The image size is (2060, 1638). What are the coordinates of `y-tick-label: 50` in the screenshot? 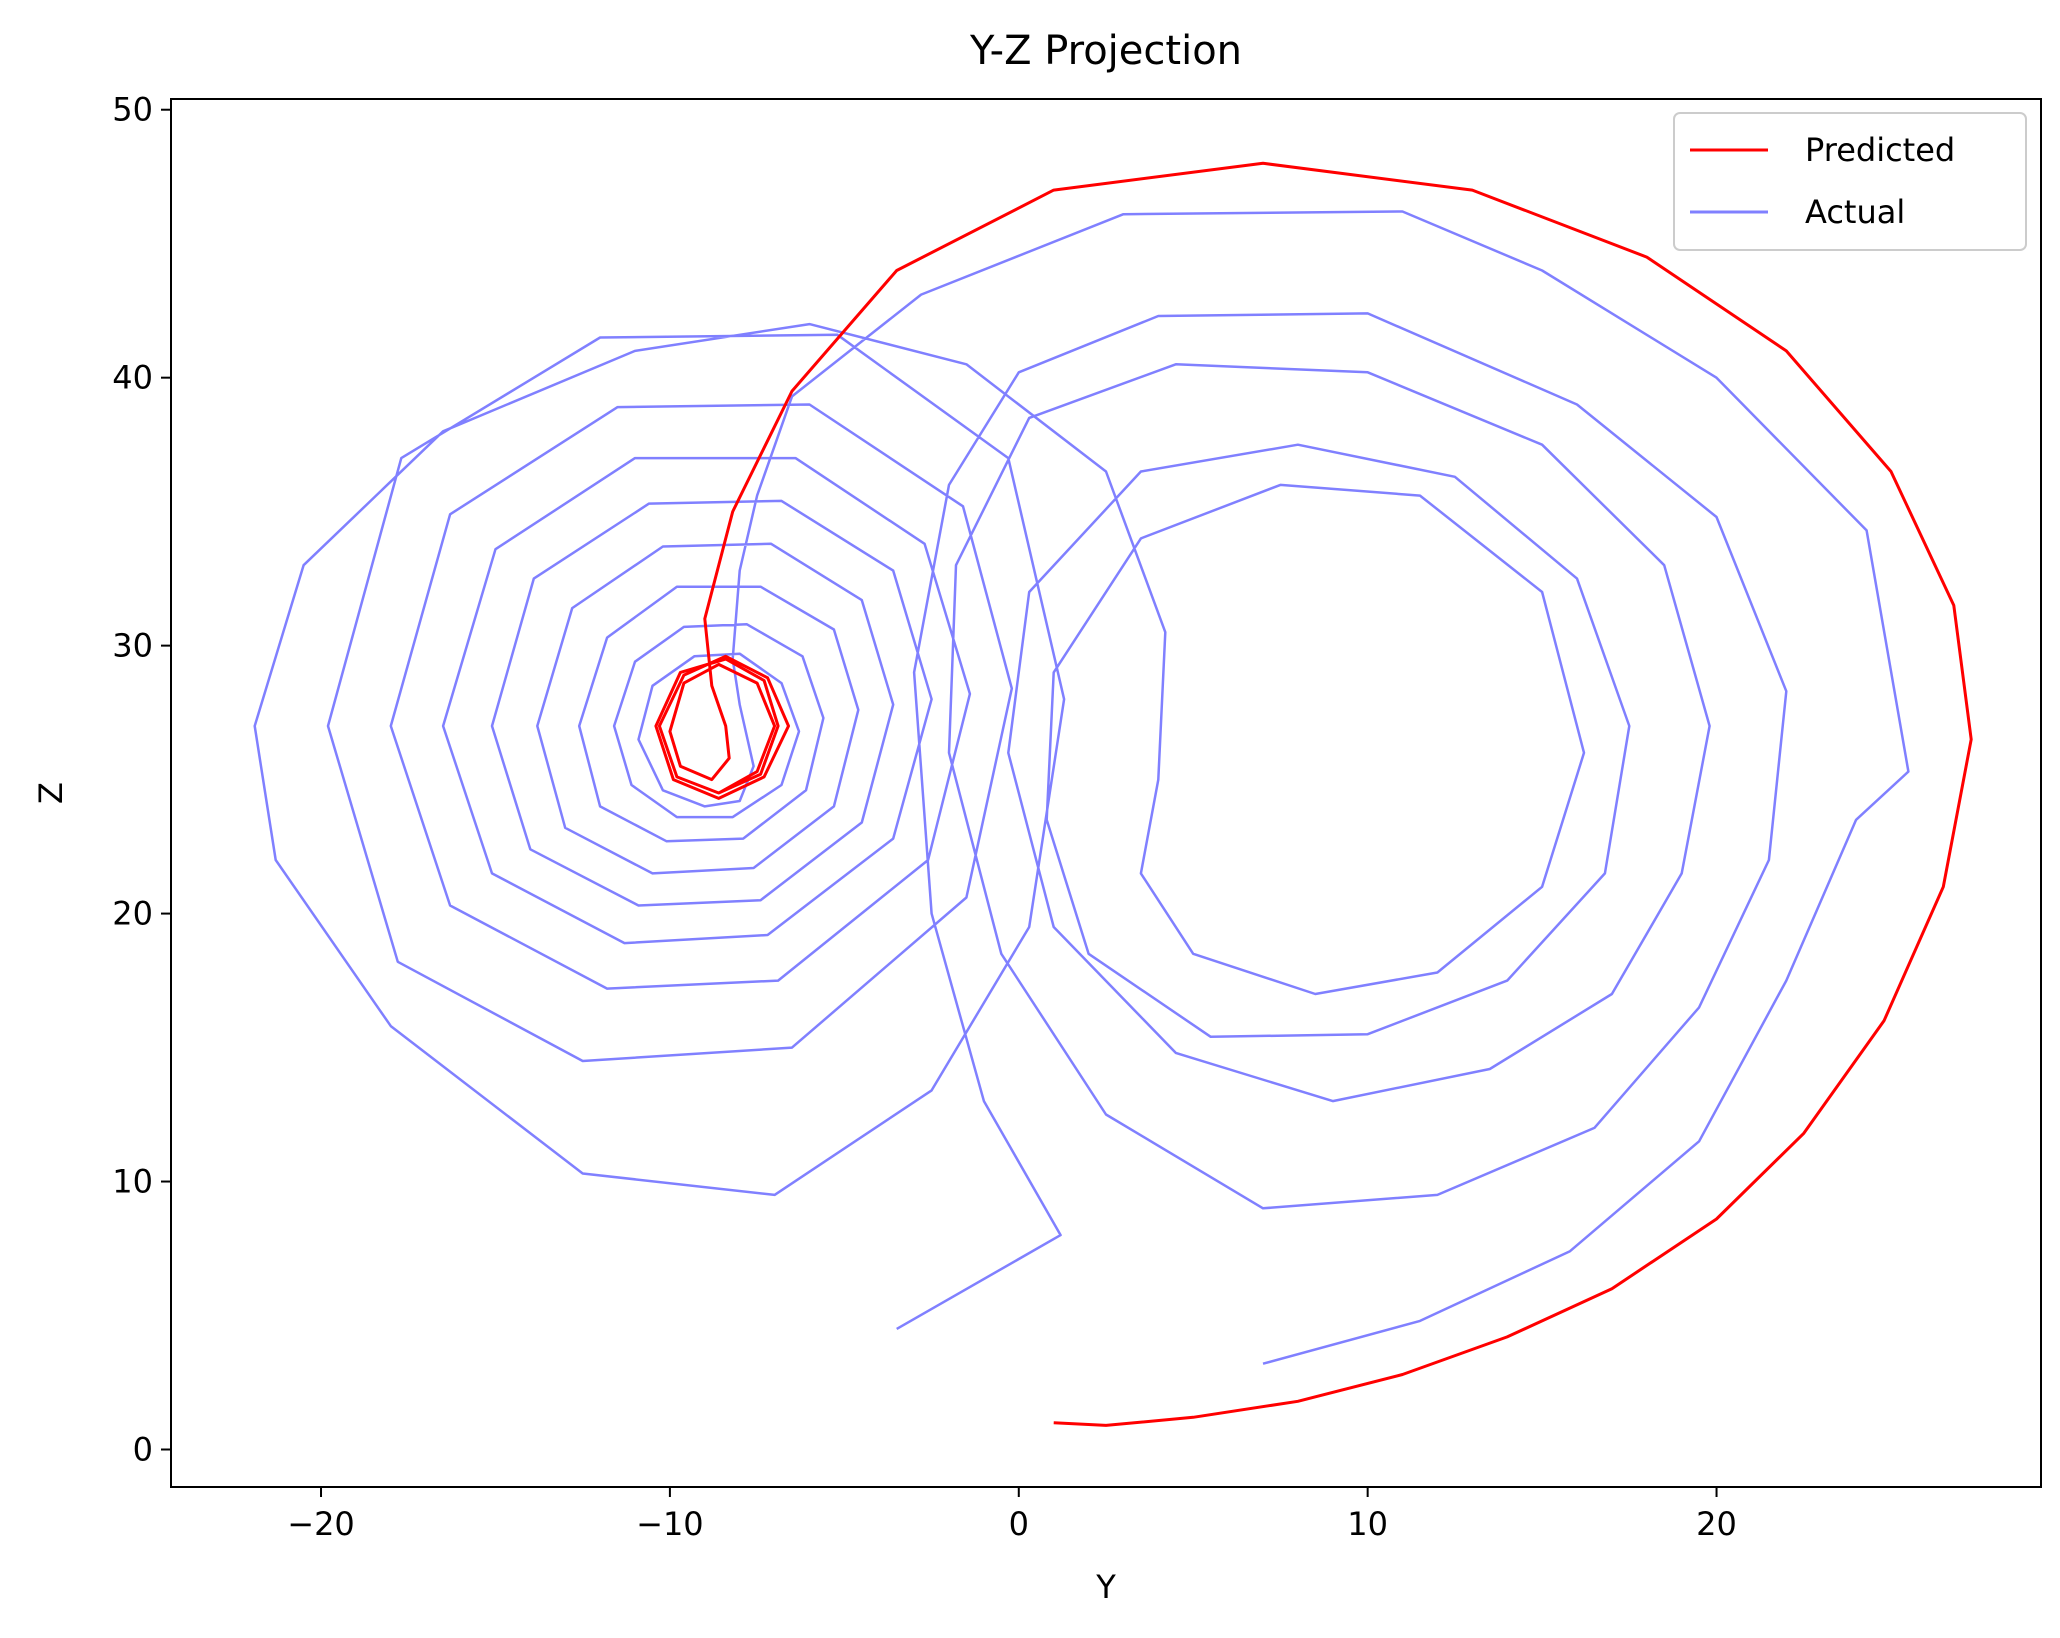 It's located at (132, 110).